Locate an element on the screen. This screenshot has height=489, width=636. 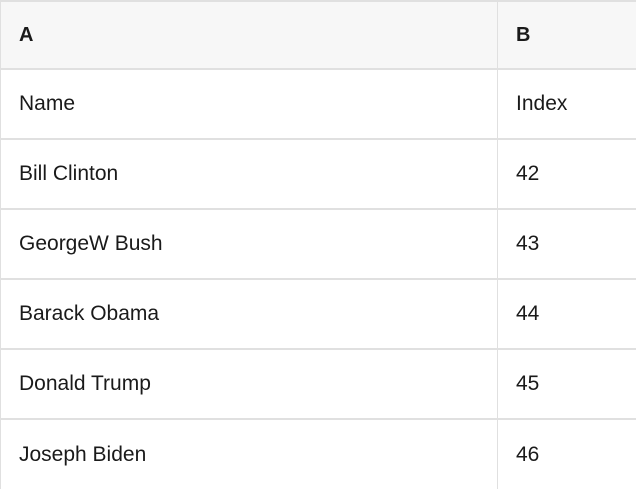
cell-A2: Bill Clinton is located at coordinates (249, 174).